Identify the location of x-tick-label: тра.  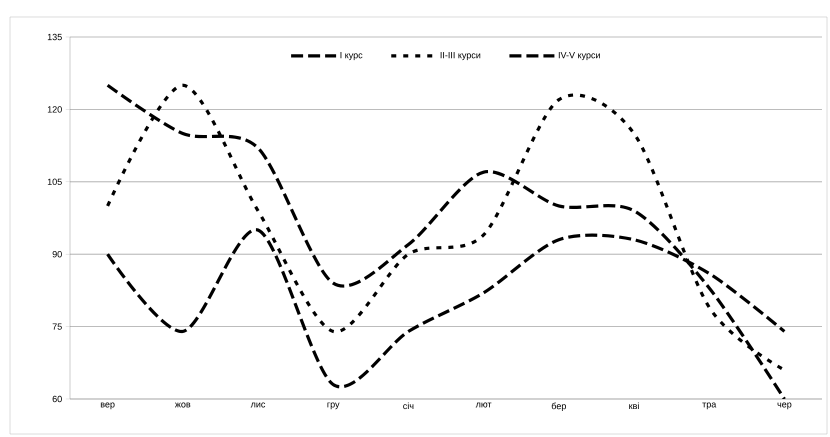
(709, 406).